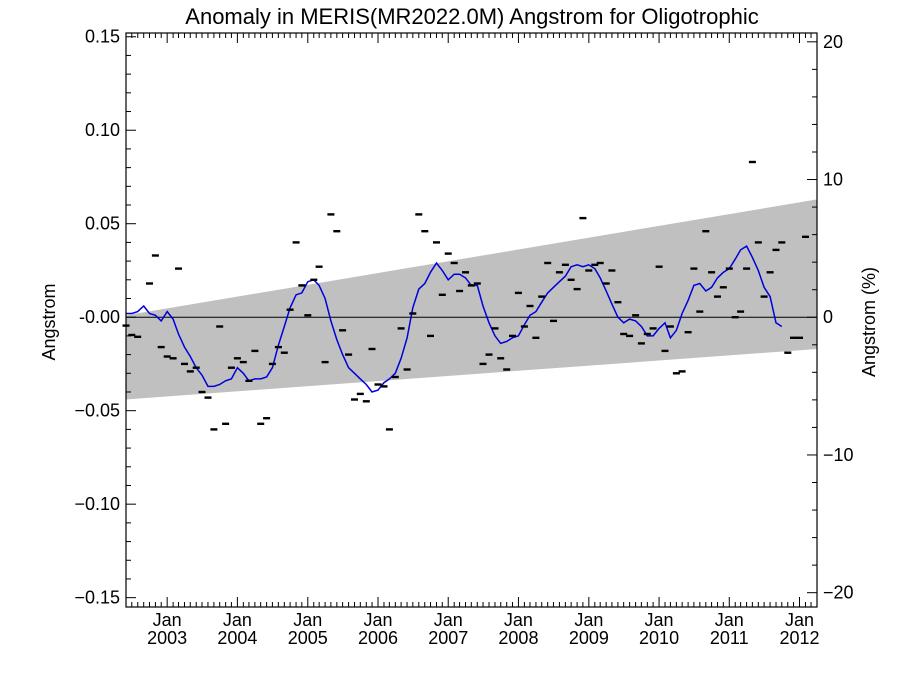 The width and height of the screenshot is (900, 675). I want to click on left-tick-label: −0.15, so click(97, 598).